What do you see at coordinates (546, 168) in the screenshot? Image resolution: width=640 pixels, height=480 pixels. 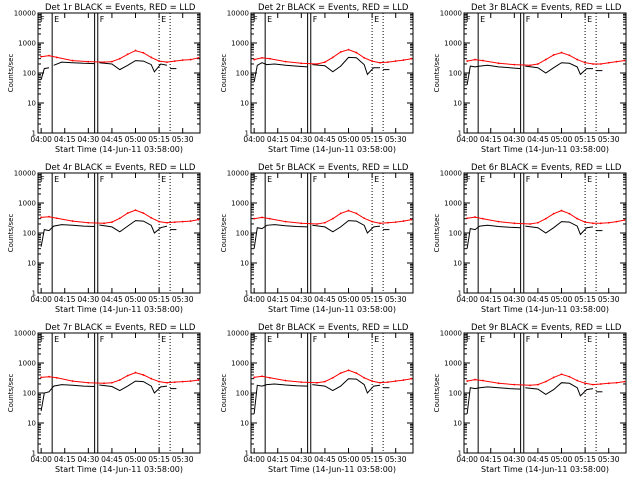 I see `chart-title: Det 6r BLACK = Events, RED = LLD` at bounding box center [546, 168].